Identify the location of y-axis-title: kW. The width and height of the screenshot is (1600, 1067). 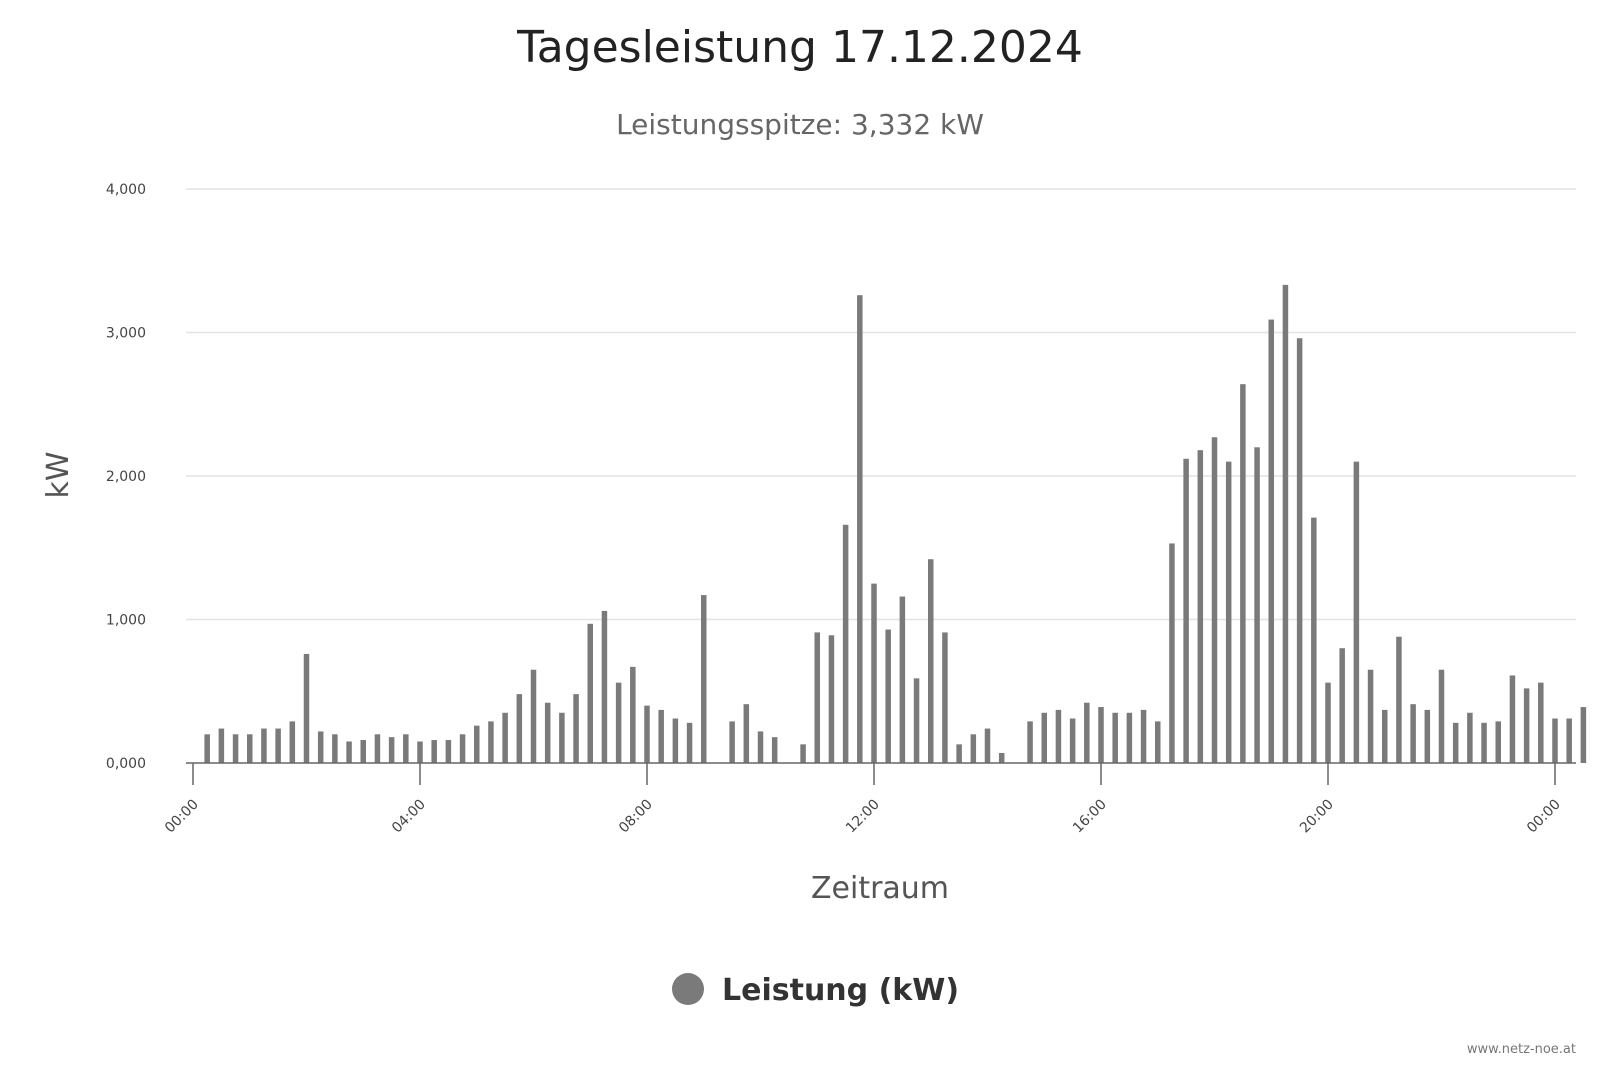
(58, 474).